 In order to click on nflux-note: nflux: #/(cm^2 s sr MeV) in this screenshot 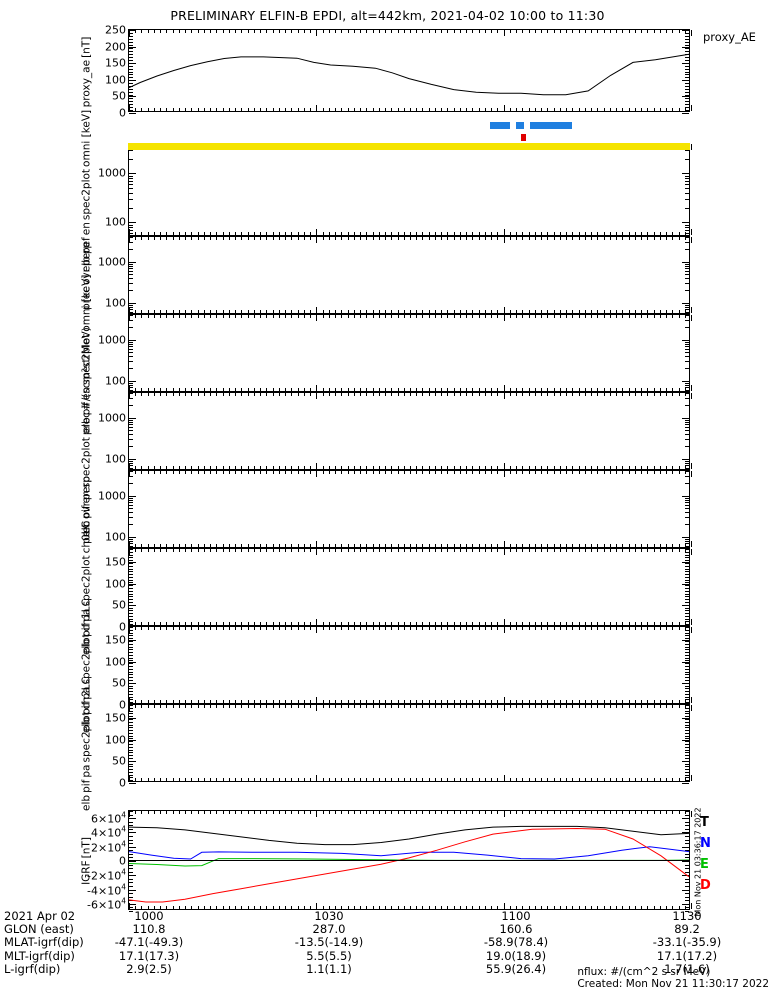, I will do `click(644, 972)`.